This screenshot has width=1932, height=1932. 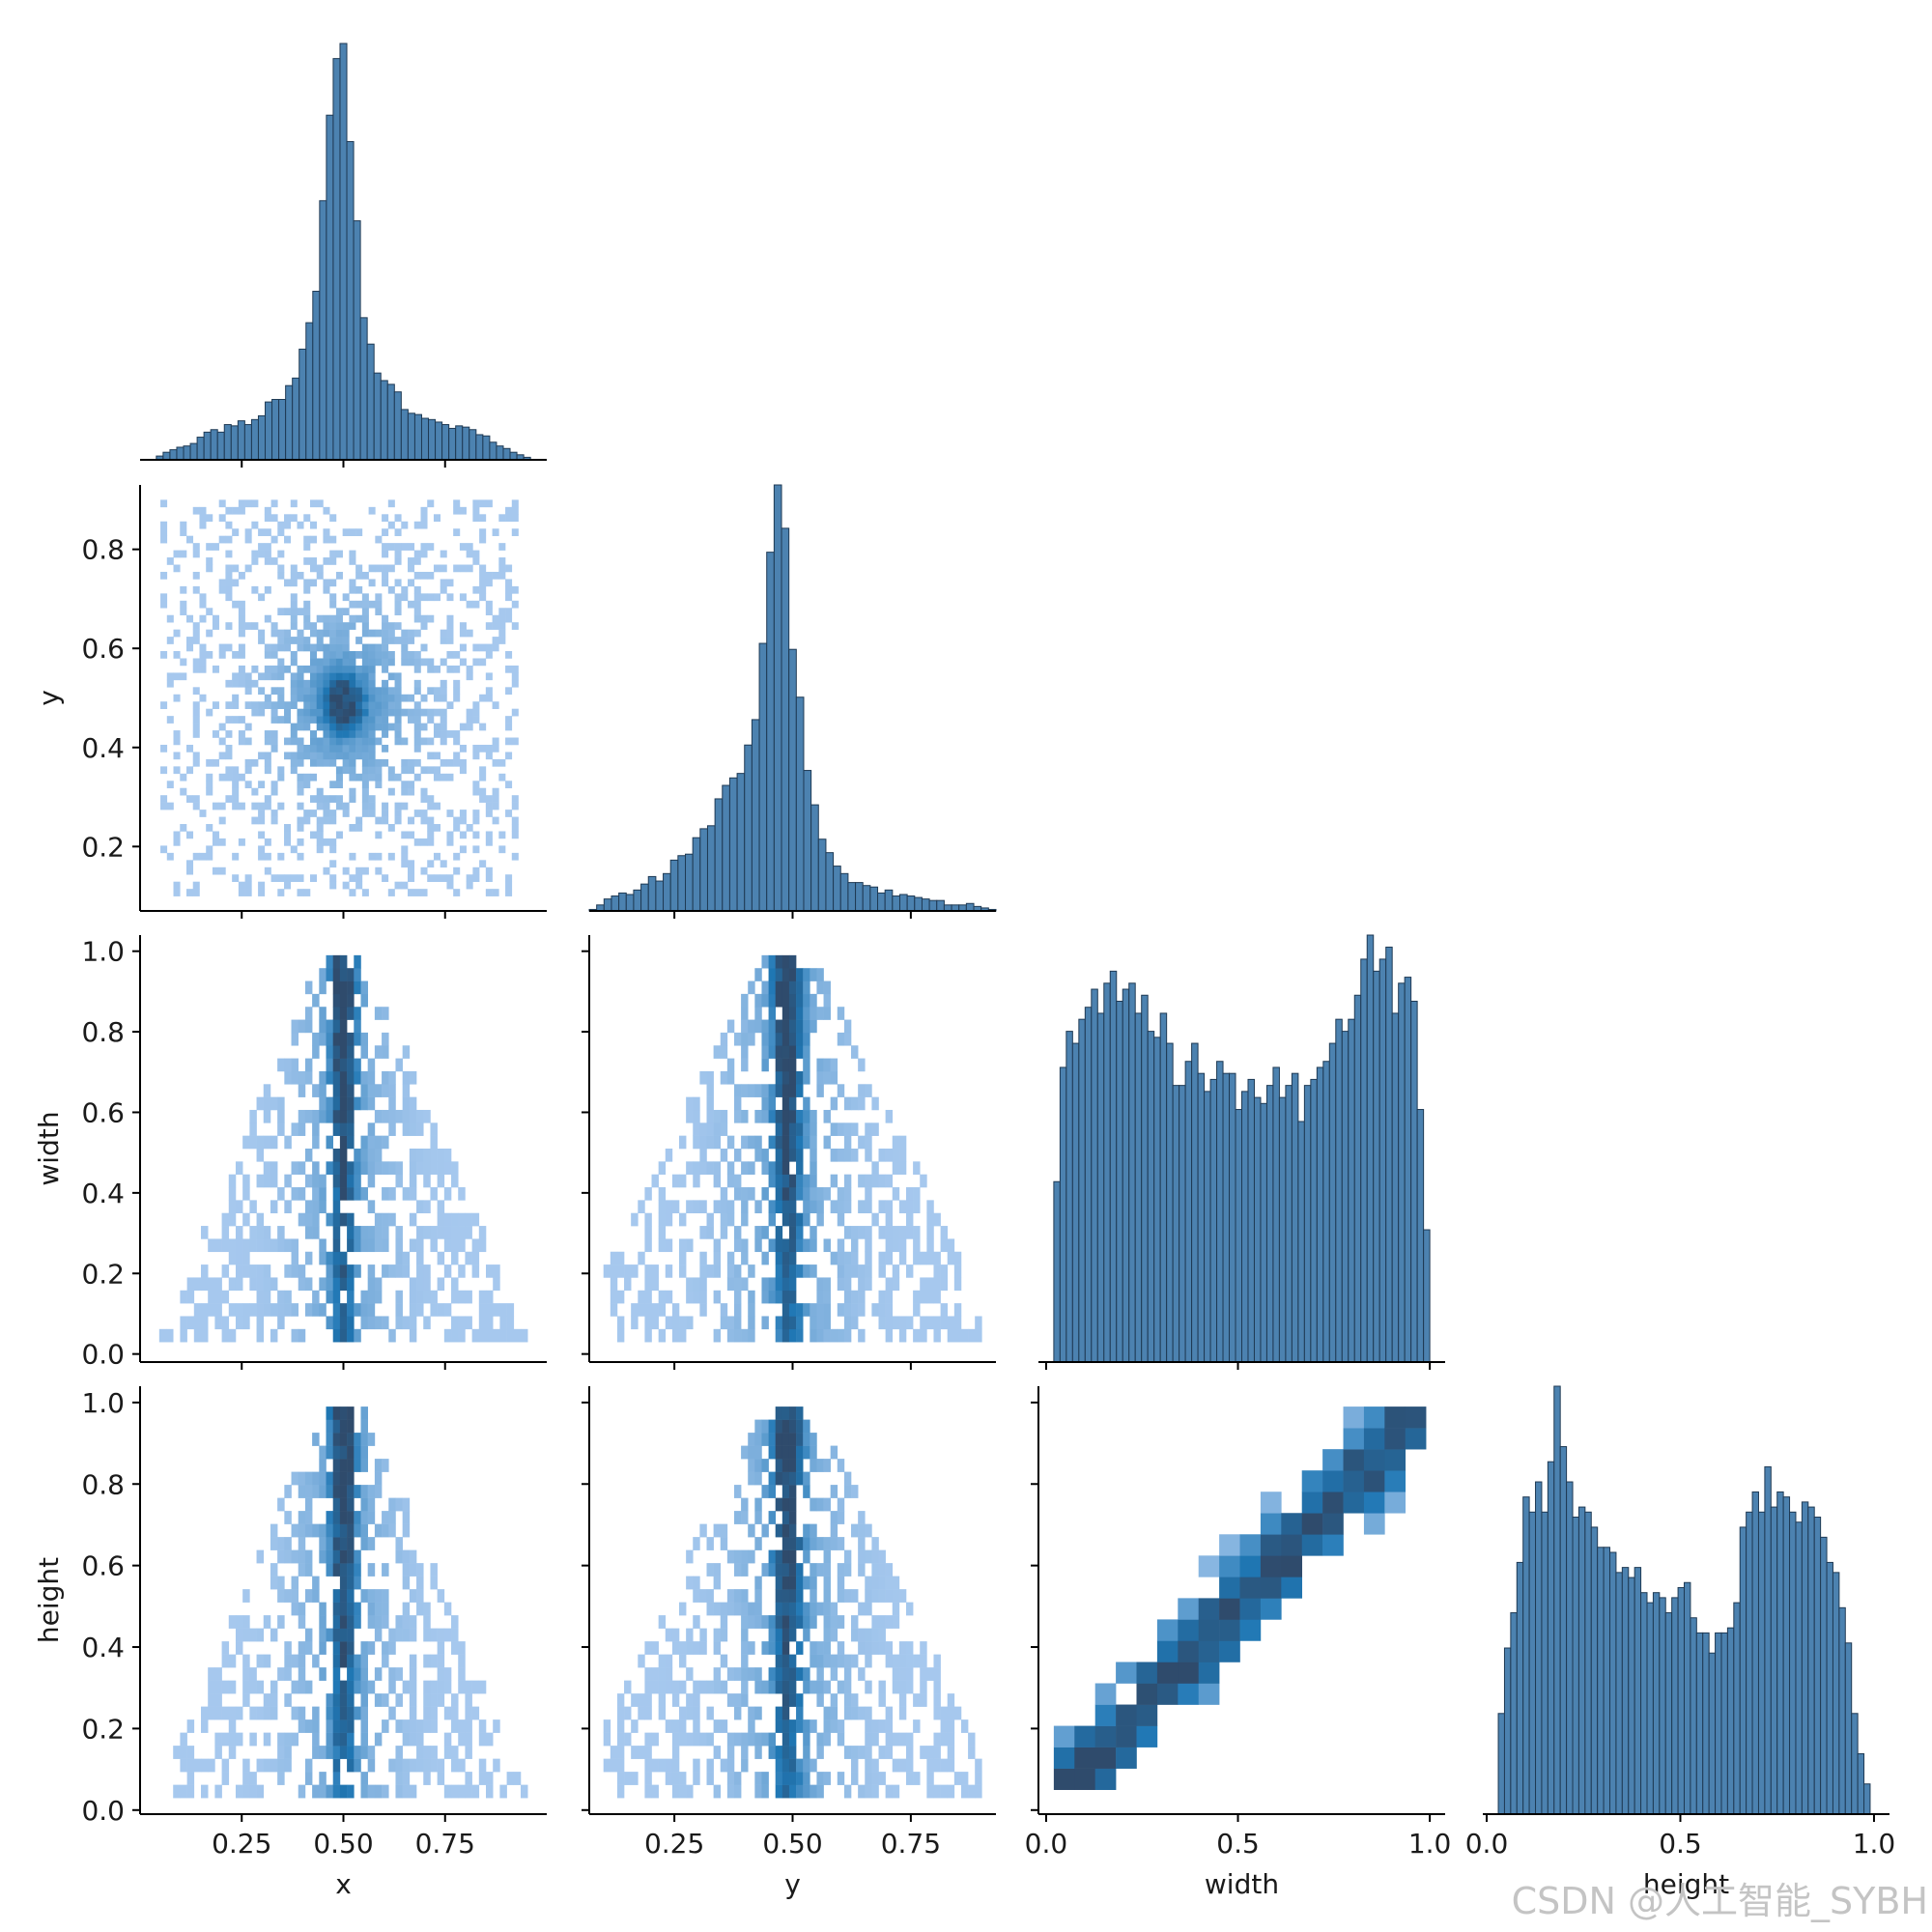 What do you see at coordinates (103, 1193) in the screenshot?
I see `y-tick-label: 0.4` at bounding box center [103, 1193].